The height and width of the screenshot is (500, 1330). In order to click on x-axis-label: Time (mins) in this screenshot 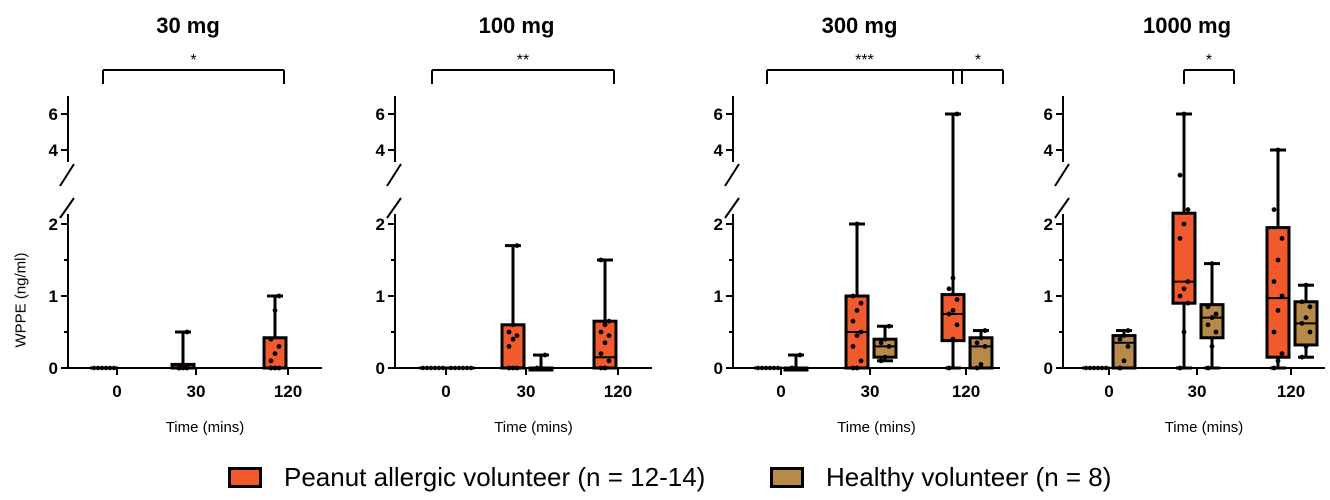, I will do `click(205, 427)`.